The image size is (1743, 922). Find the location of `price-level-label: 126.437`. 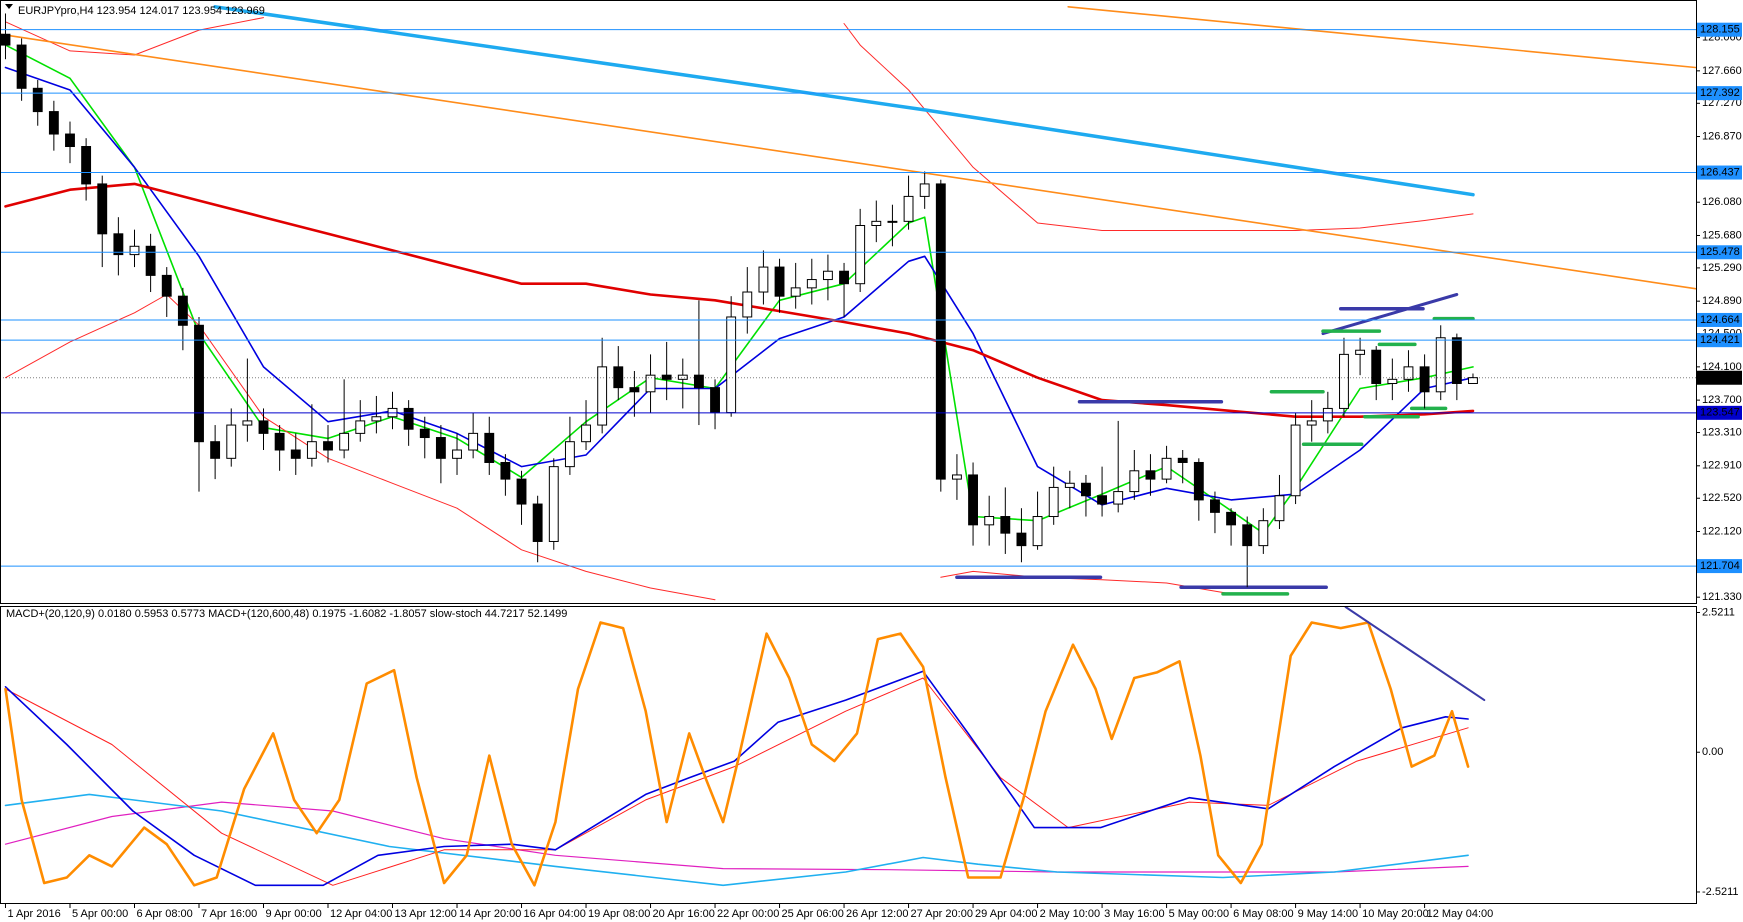

price-level-label: 126.437 is located at coordinates (1720, 172).